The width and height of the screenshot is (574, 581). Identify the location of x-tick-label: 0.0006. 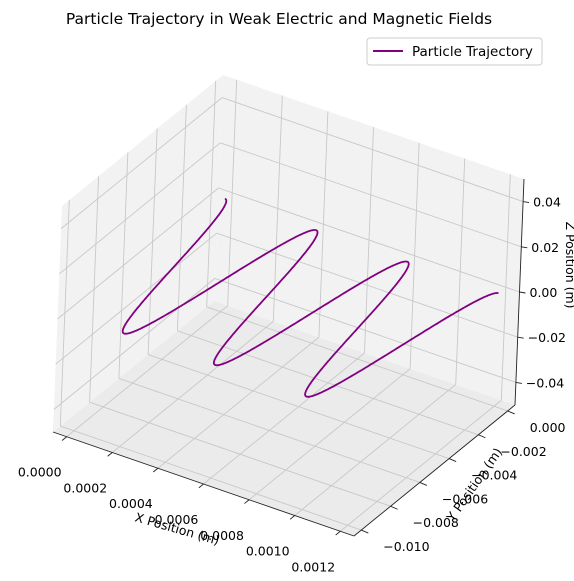
(177, 519).